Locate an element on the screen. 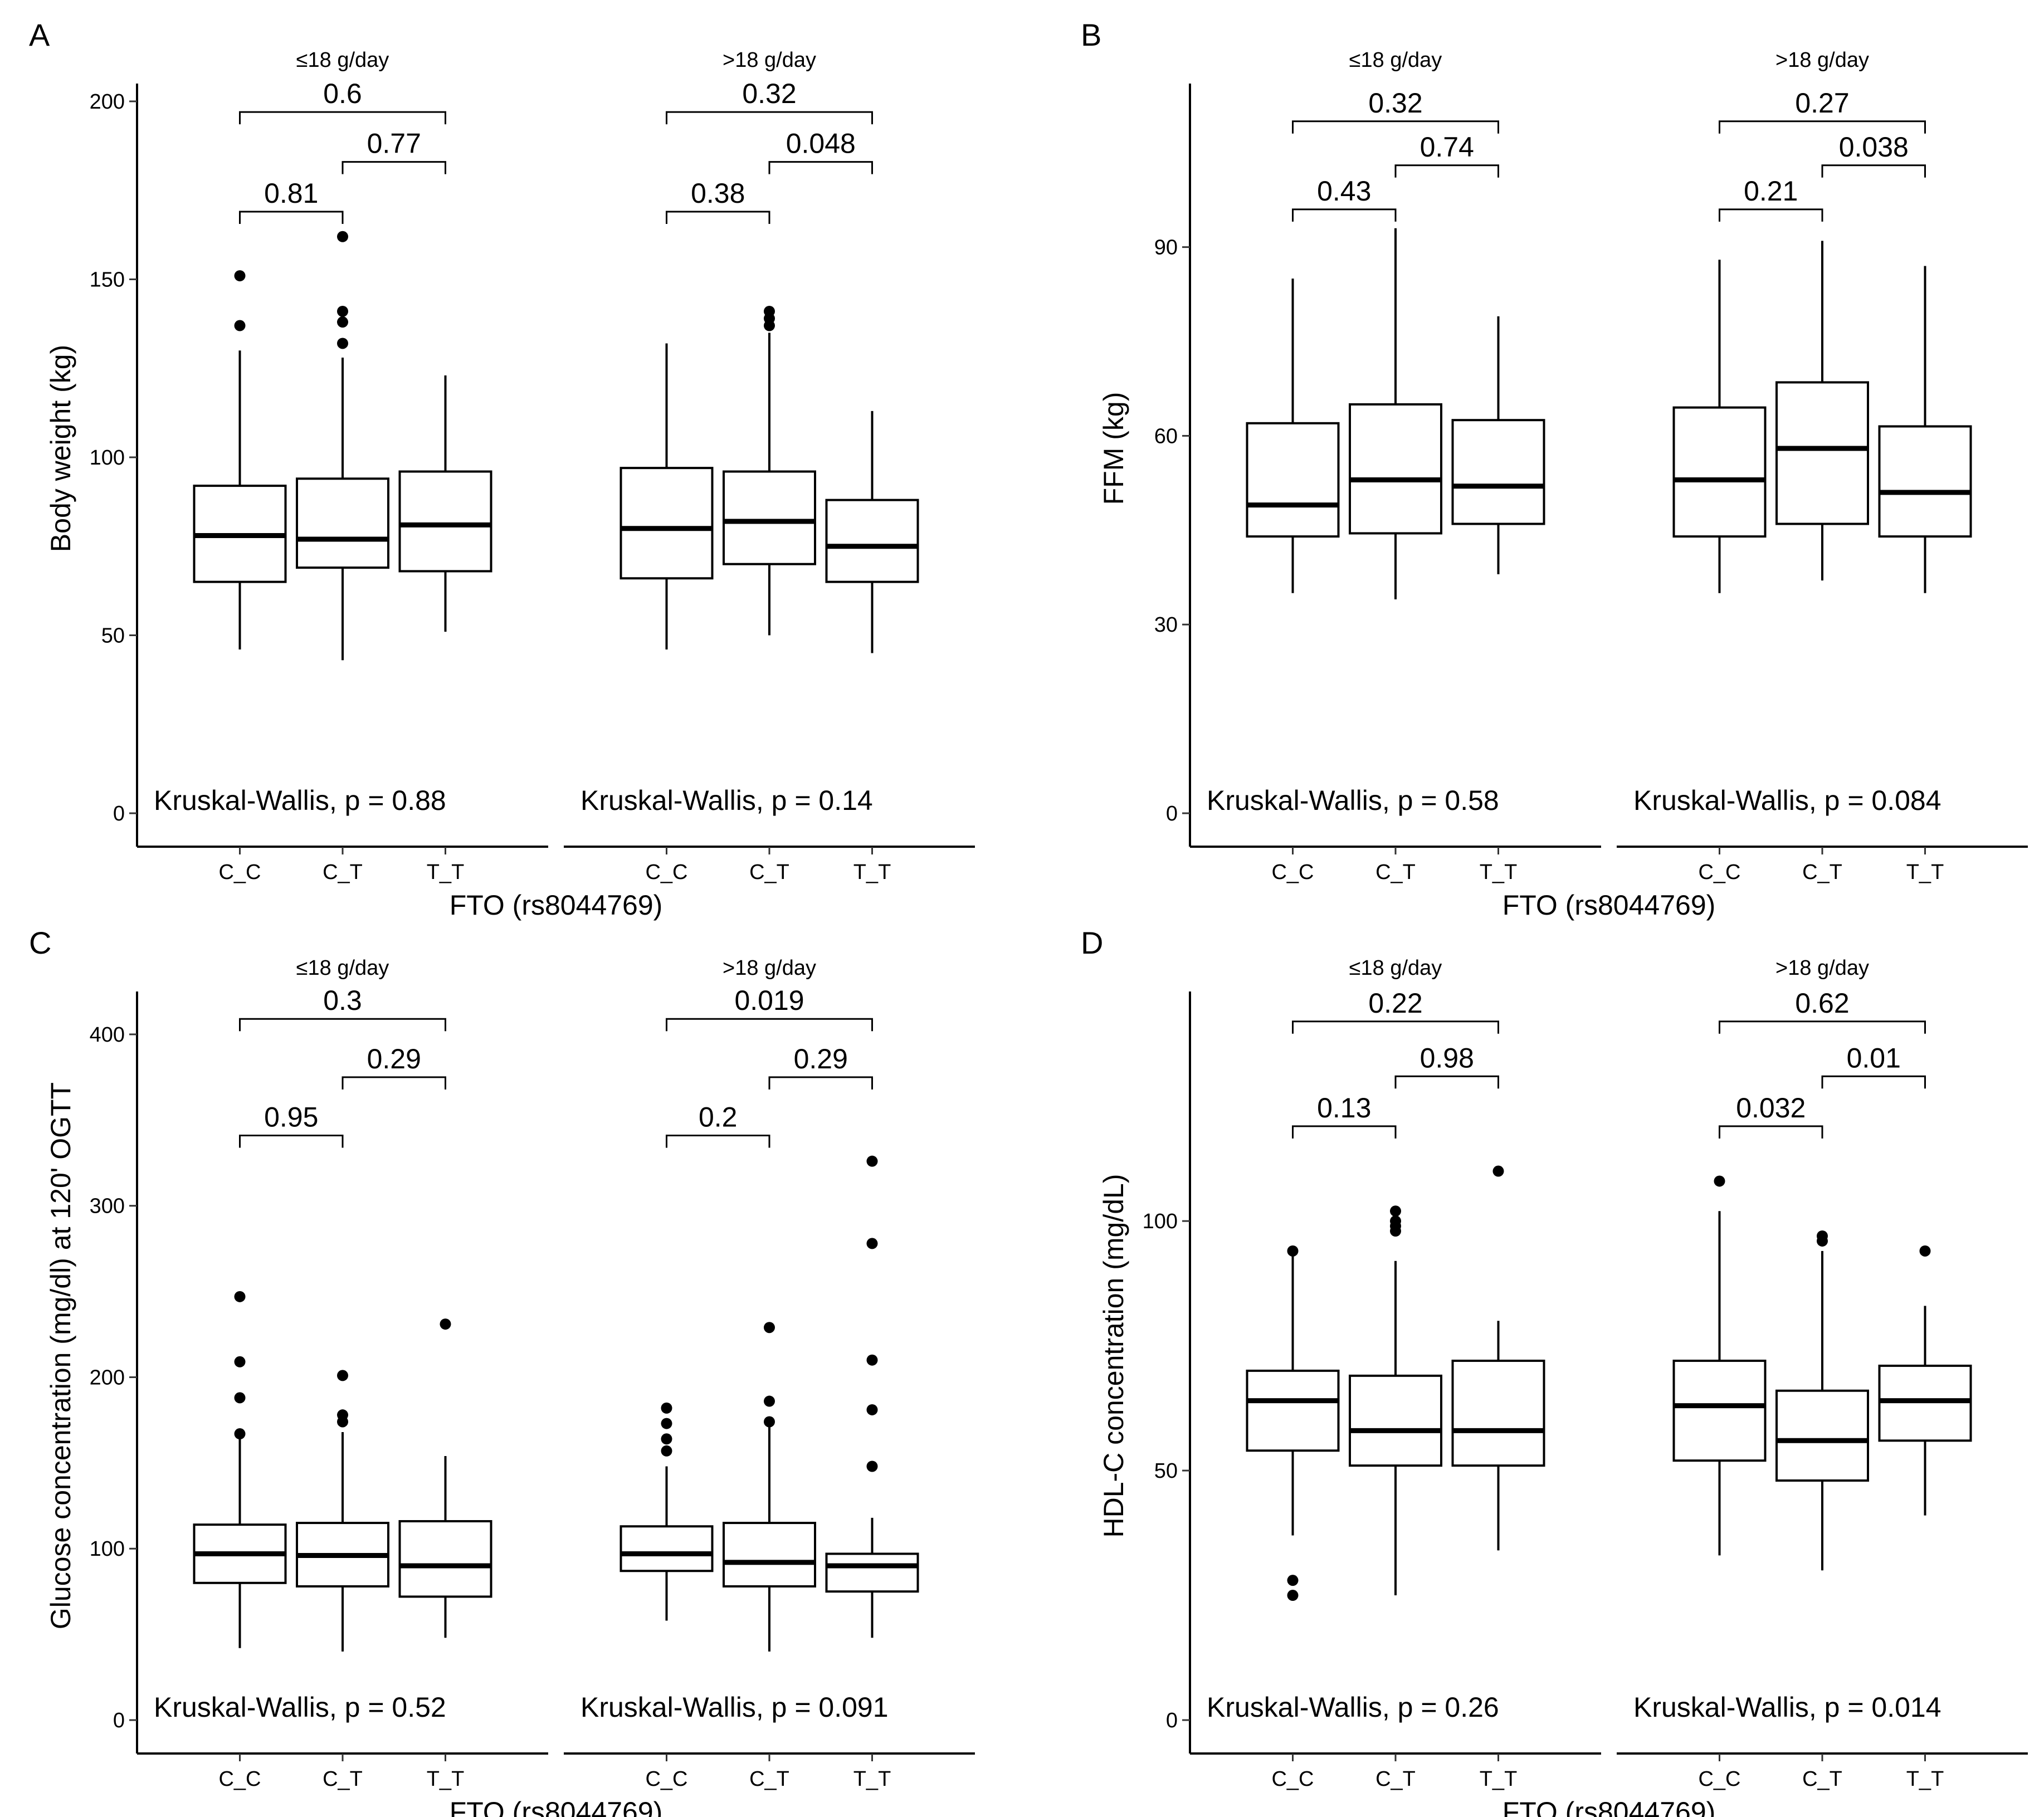 This screenshot has width=2044, height=1817. y-tick-label: 30 is located at coordinates (1166, 625).